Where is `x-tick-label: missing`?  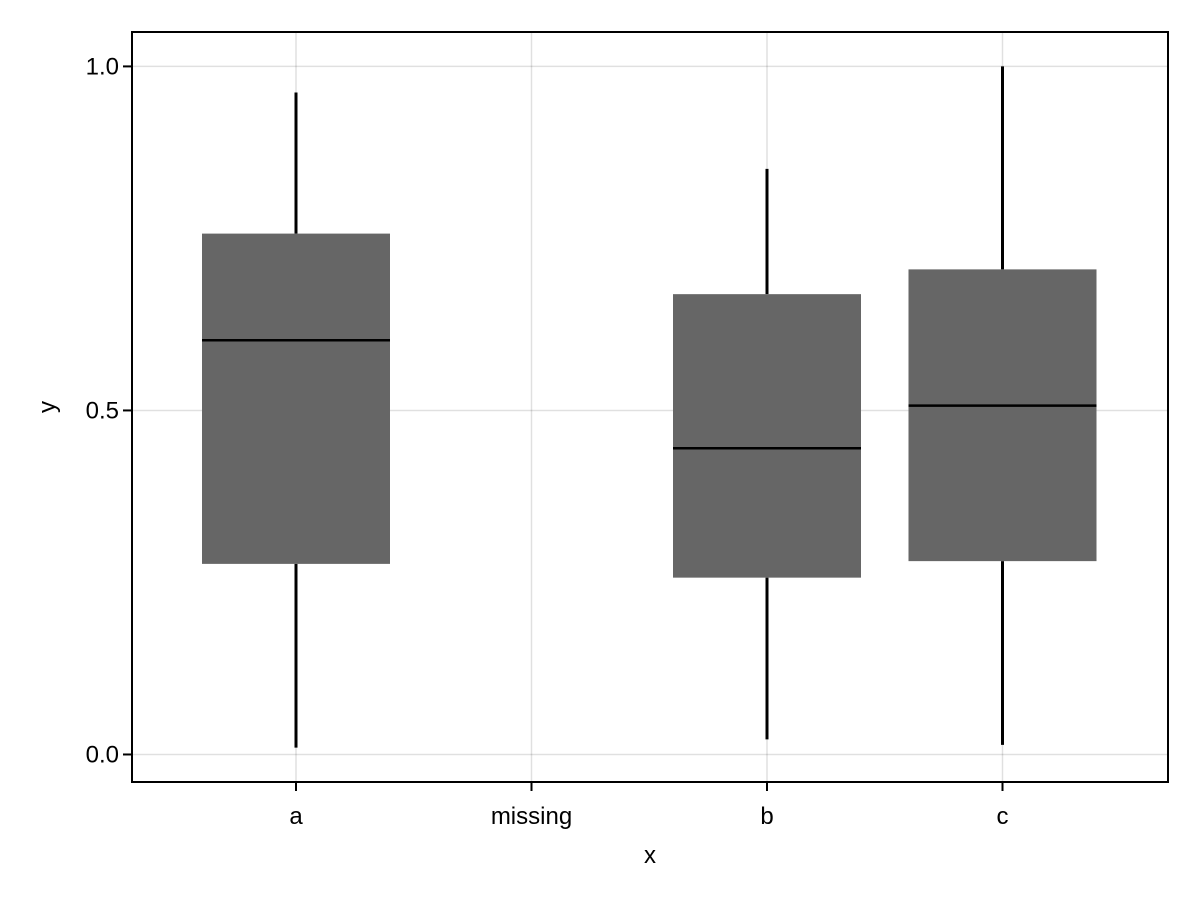 x-tick-label: missing is located at coordinates (531, 816).